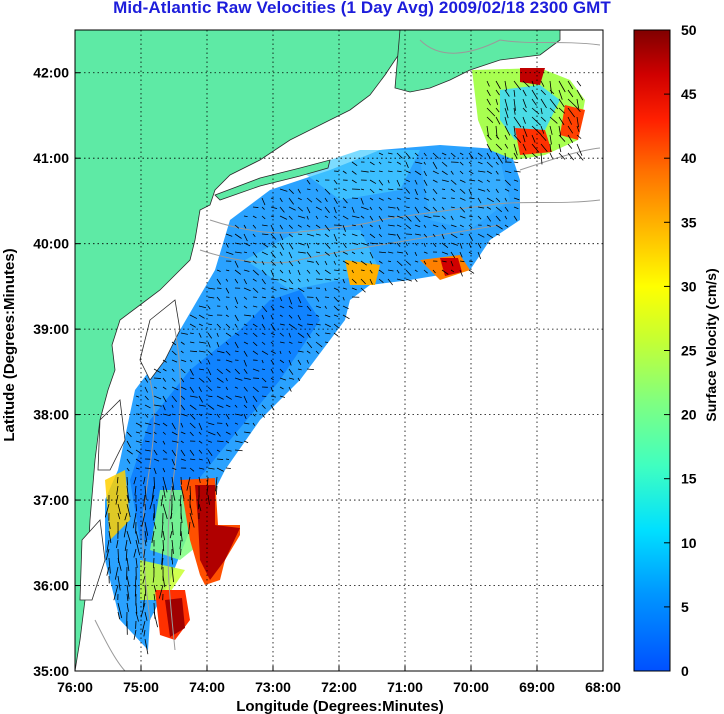 The height and width of the screenshot is (714, 724). What do you see at coordinates (603, 687) in the screenshot?
I see `x-tick-label: 68:00` at bounding box center [603, 687].